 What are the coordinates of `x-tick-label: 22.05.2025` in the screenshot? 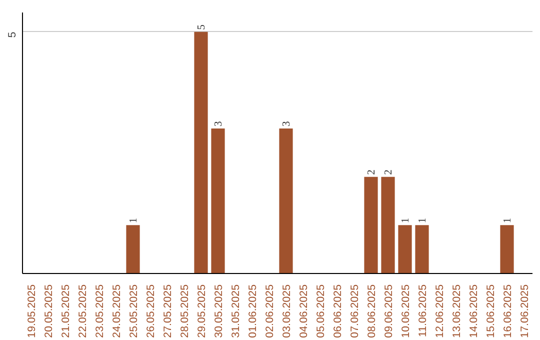 It's located at (83, 311).